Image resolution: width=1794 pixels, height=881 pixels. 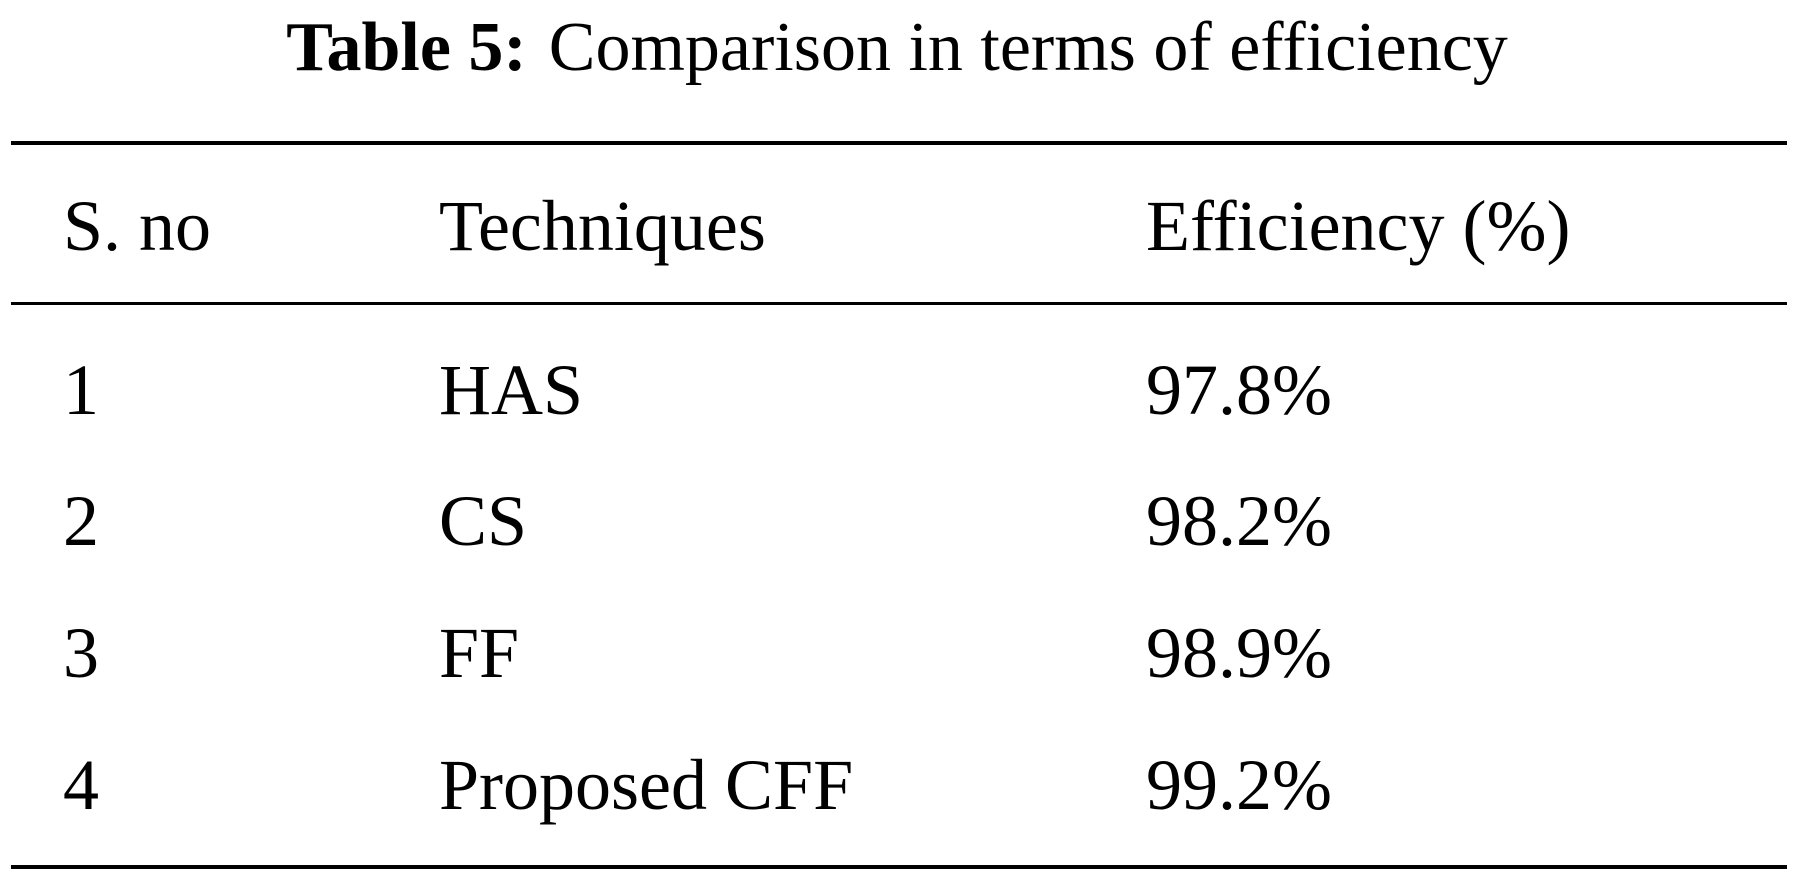 What do you see at coordinates (81, 390) in the screenshot?
I see `table-cell: 1` at bounding box center [81, 390].